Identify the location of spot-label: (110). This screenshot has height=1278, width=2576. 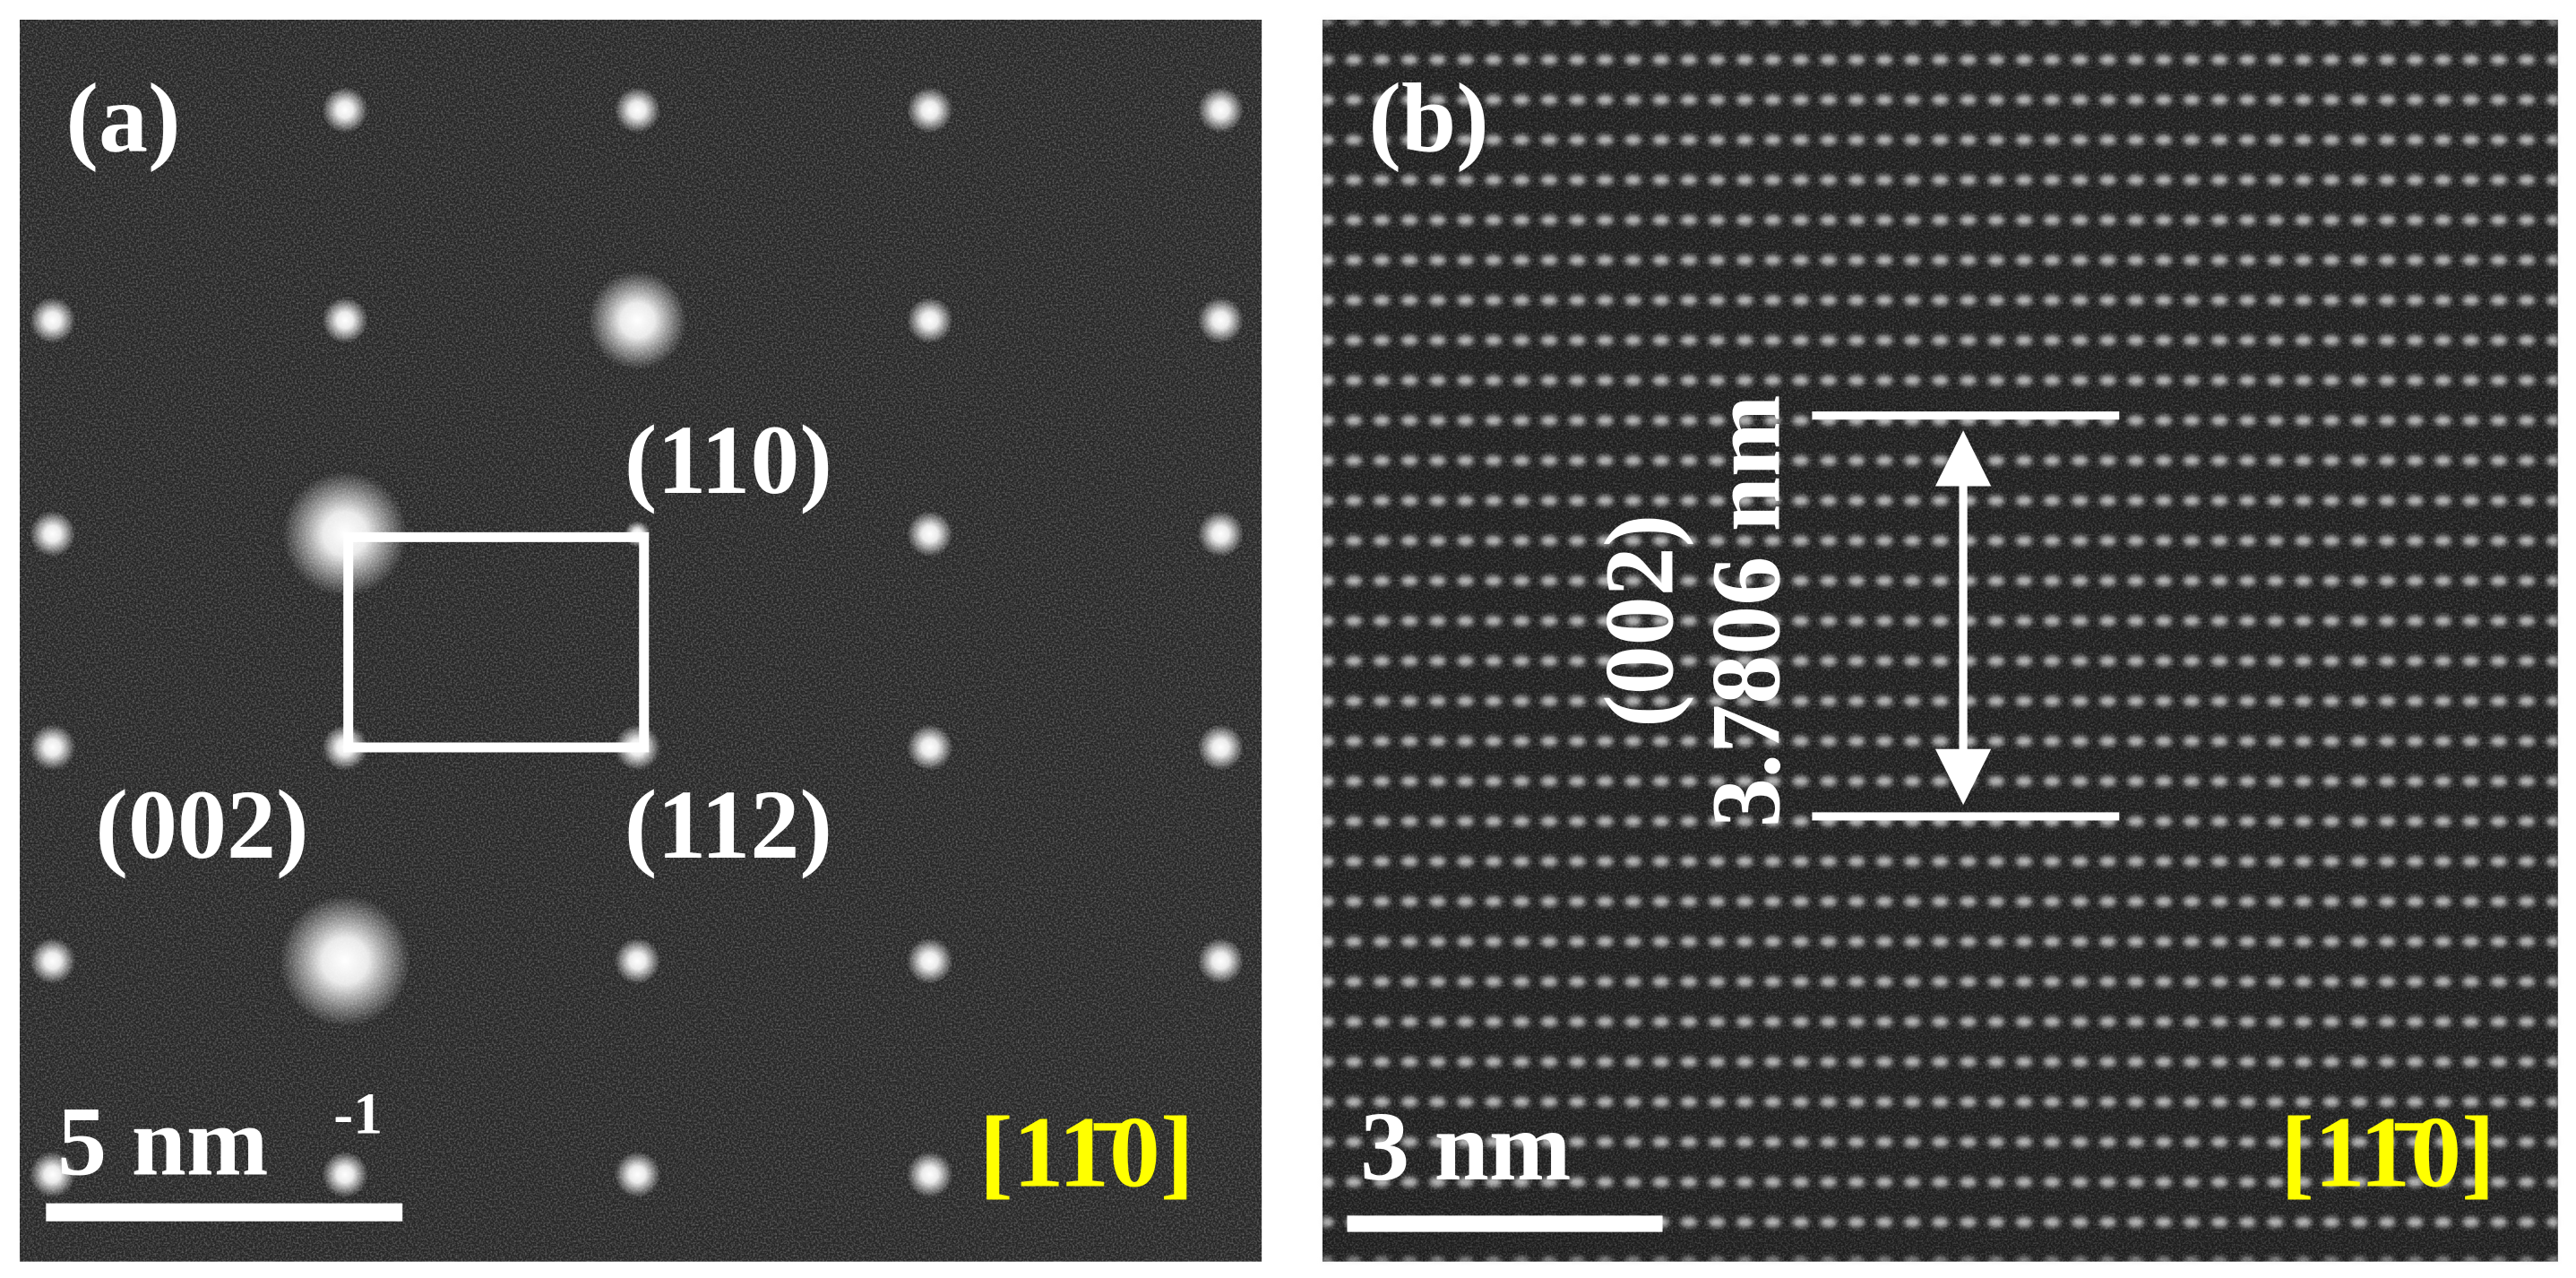
(729, 459).